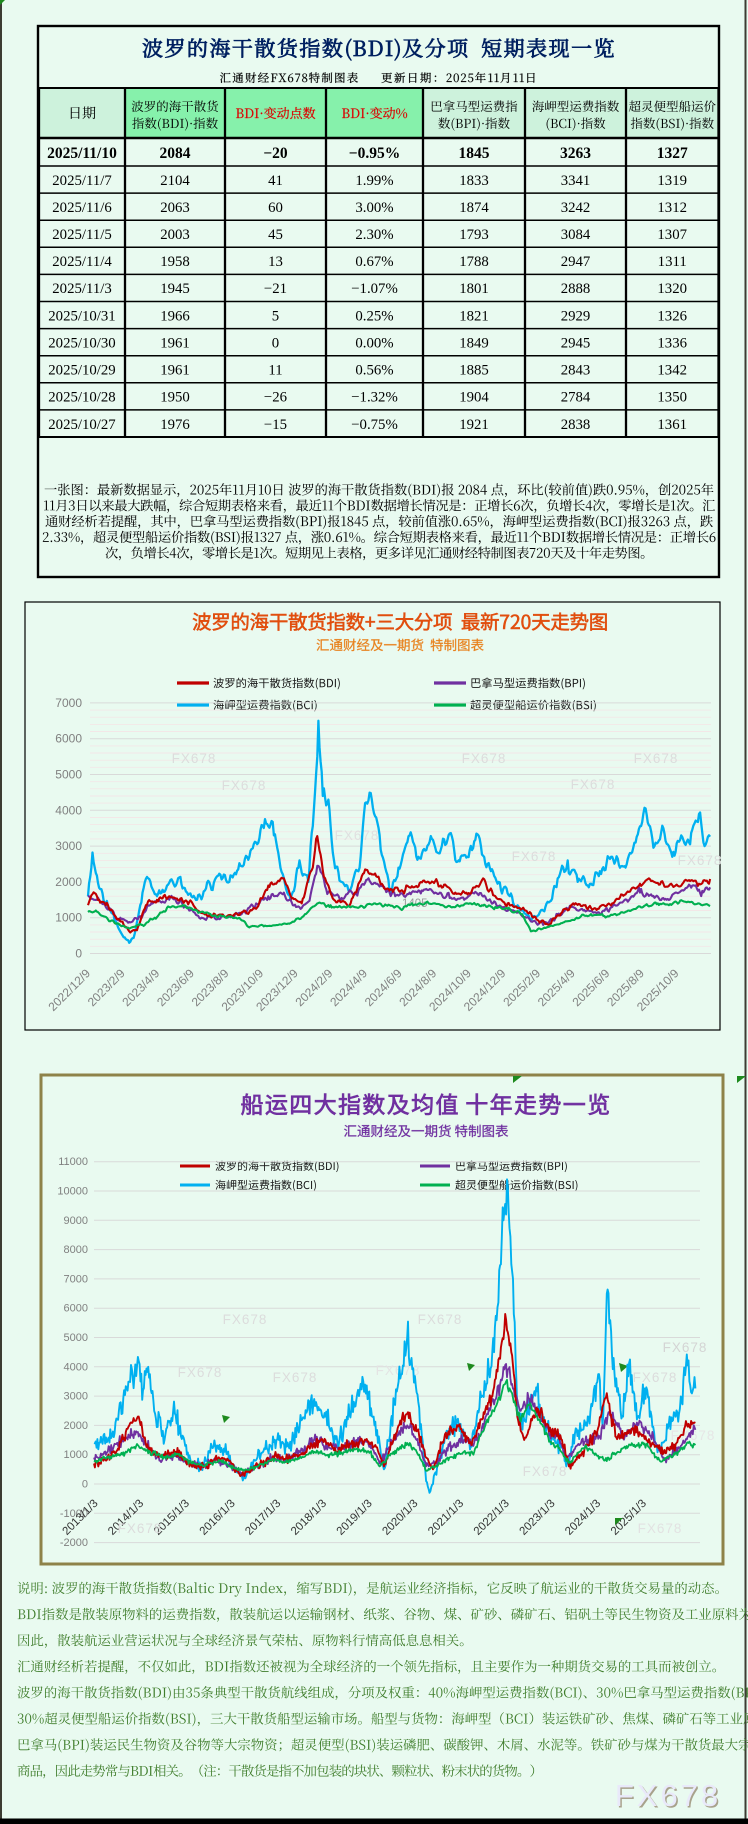 This screenshot has height=1824, width=748. Describe the element at coordinates (275, 153) in the screenshot. I see `svg-text: −20` at that location.